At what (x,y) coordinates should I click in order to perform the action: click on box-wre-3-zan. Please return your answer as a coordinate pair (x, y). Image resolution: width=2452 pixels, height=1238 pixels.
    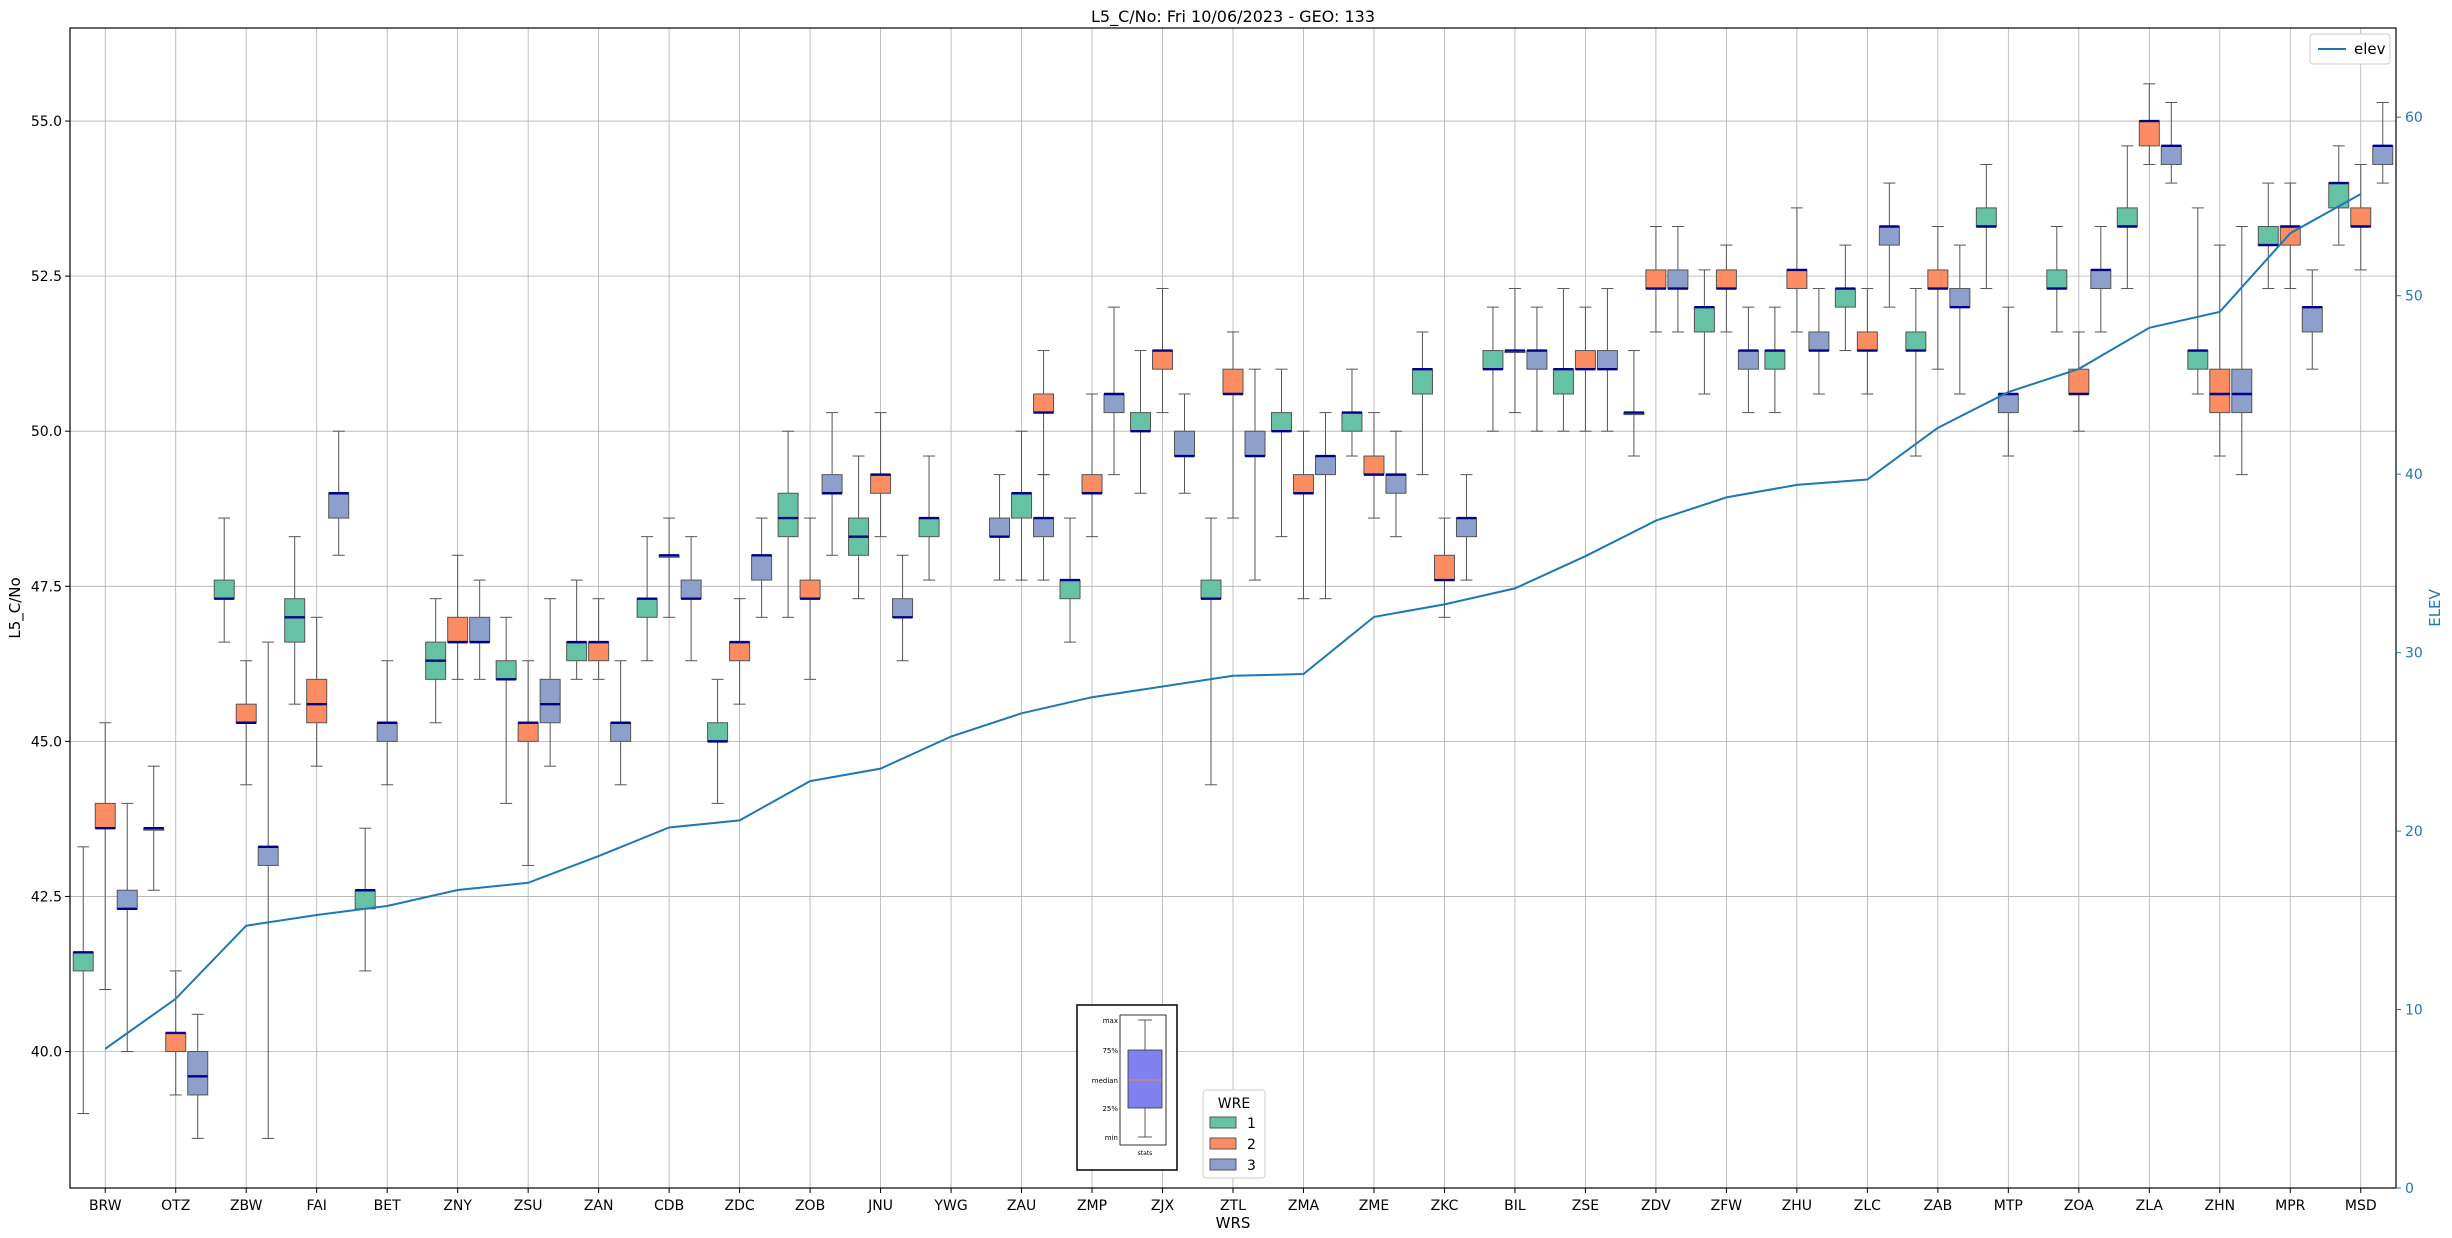
    Looking at the image, I should click on (621, 723).